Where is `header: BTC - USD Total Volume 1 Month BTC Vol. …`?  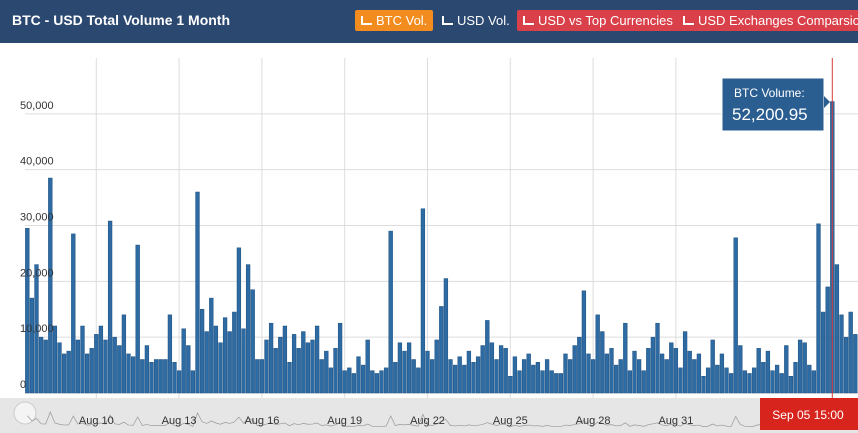 header: BTC - USD Total Volume 1 Month BTC Vol. … is located at coordinates (429, 21).